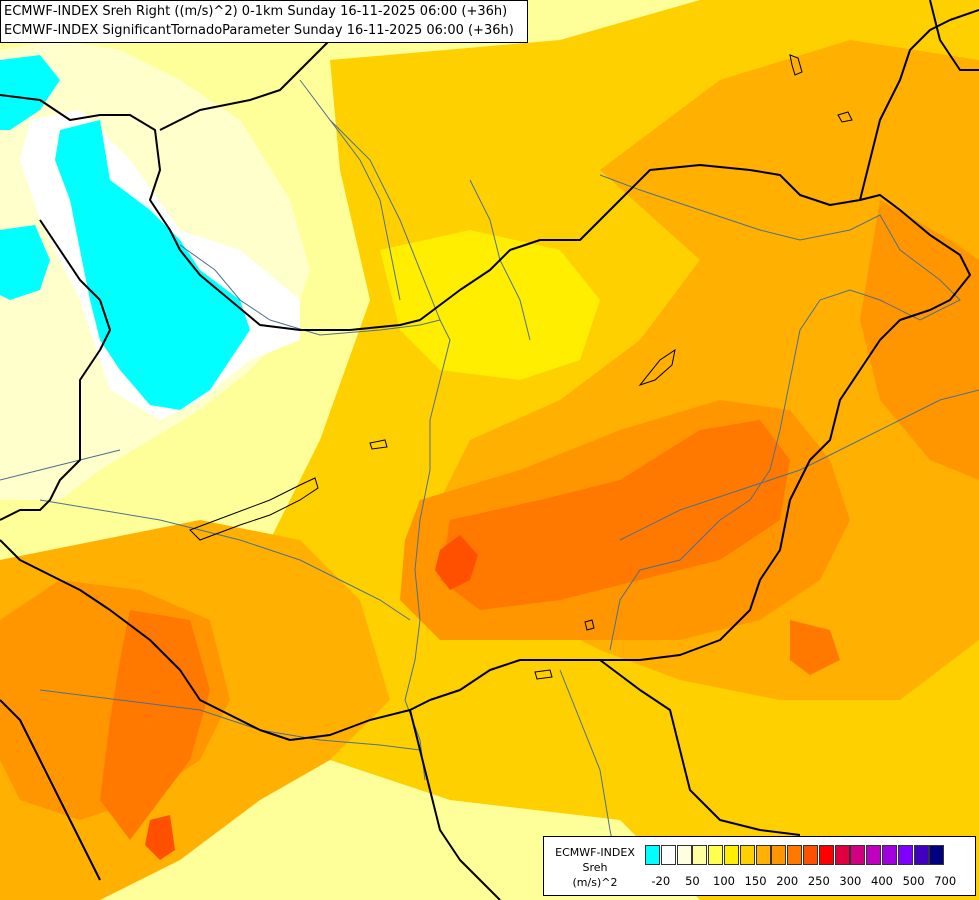 The image size is (979, 900). I want to click on legend-title: ECMWF-INDEX Sreh (m/s)^2, so click(595, 867).